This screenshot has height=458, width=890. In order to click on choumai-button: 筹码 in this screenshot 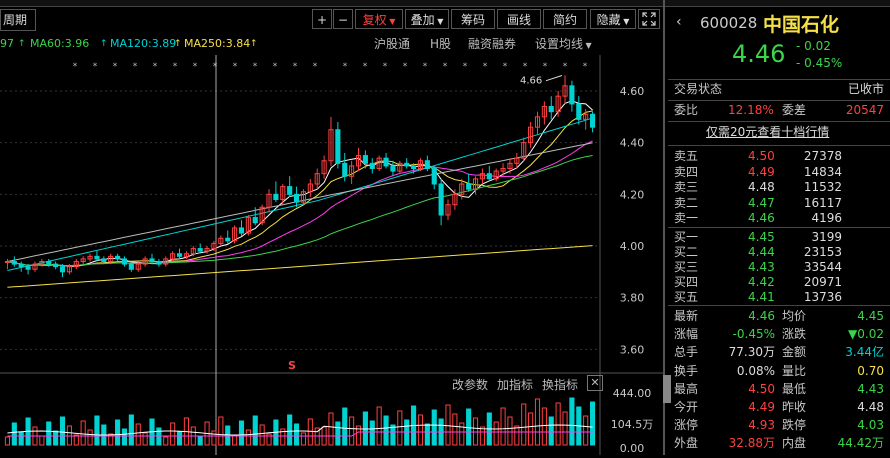, I will do `click(473, 19)`.